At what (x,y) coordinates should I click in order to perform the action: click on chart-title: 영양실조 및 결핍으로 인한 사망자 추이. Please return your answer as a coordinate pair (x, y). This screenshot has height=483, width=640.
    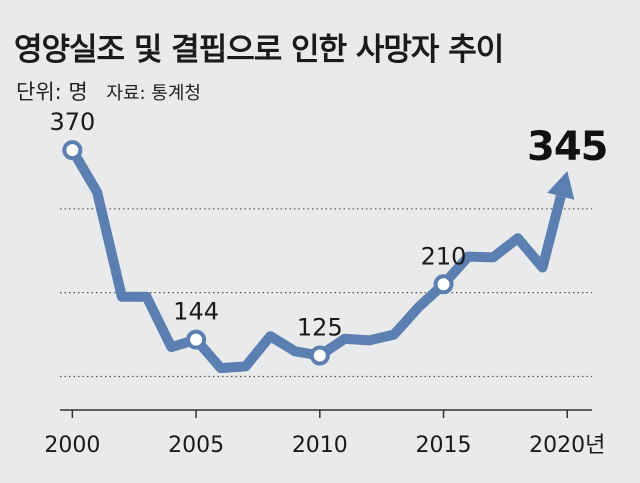
    Looking at the image, I should click on (259, 50).